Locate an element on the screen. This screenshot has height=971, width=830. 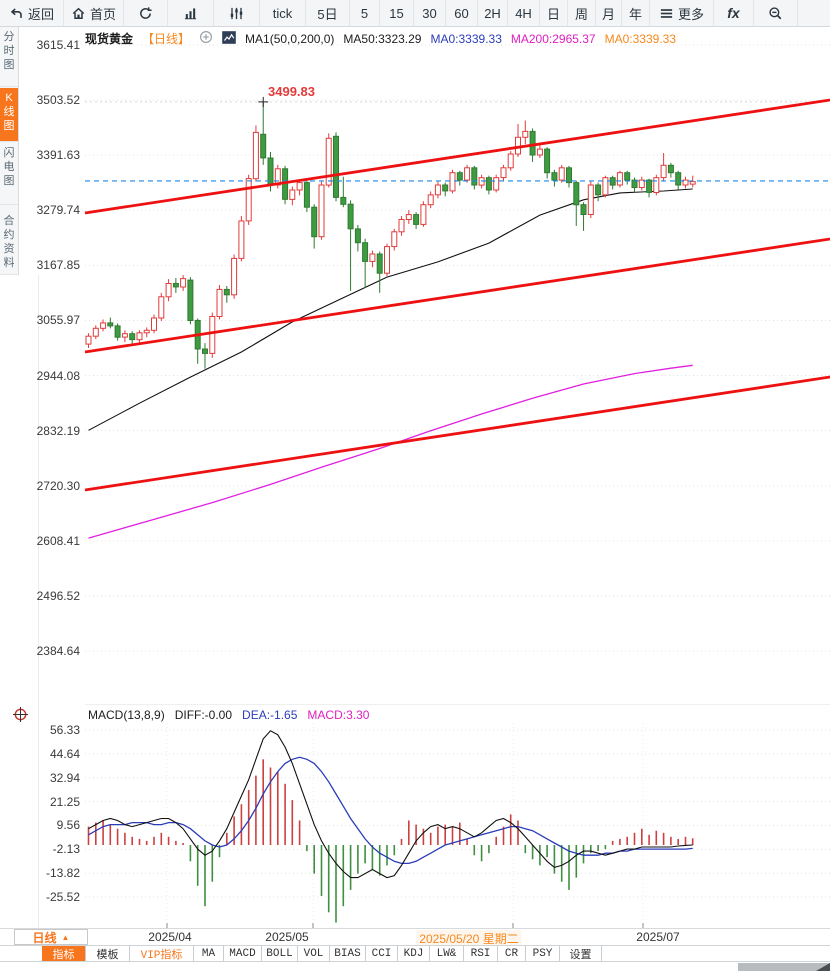
indicator-tab-MACD: MACD is located at coordinates (243, 953).